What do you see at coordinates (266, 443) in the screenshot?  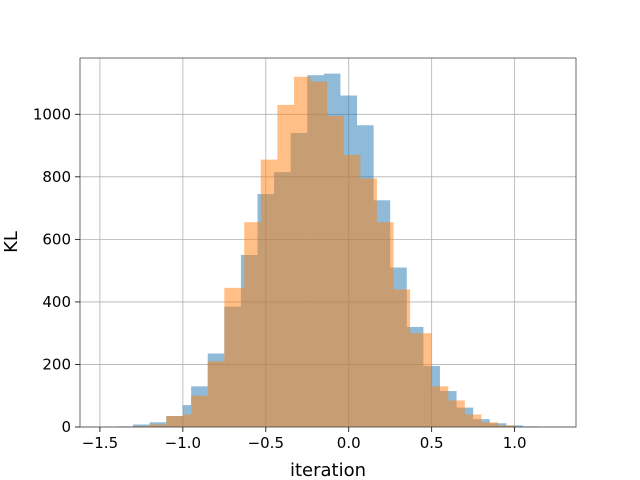 I see `x-tick-label: −0.5` at bounding box center [266, 443].